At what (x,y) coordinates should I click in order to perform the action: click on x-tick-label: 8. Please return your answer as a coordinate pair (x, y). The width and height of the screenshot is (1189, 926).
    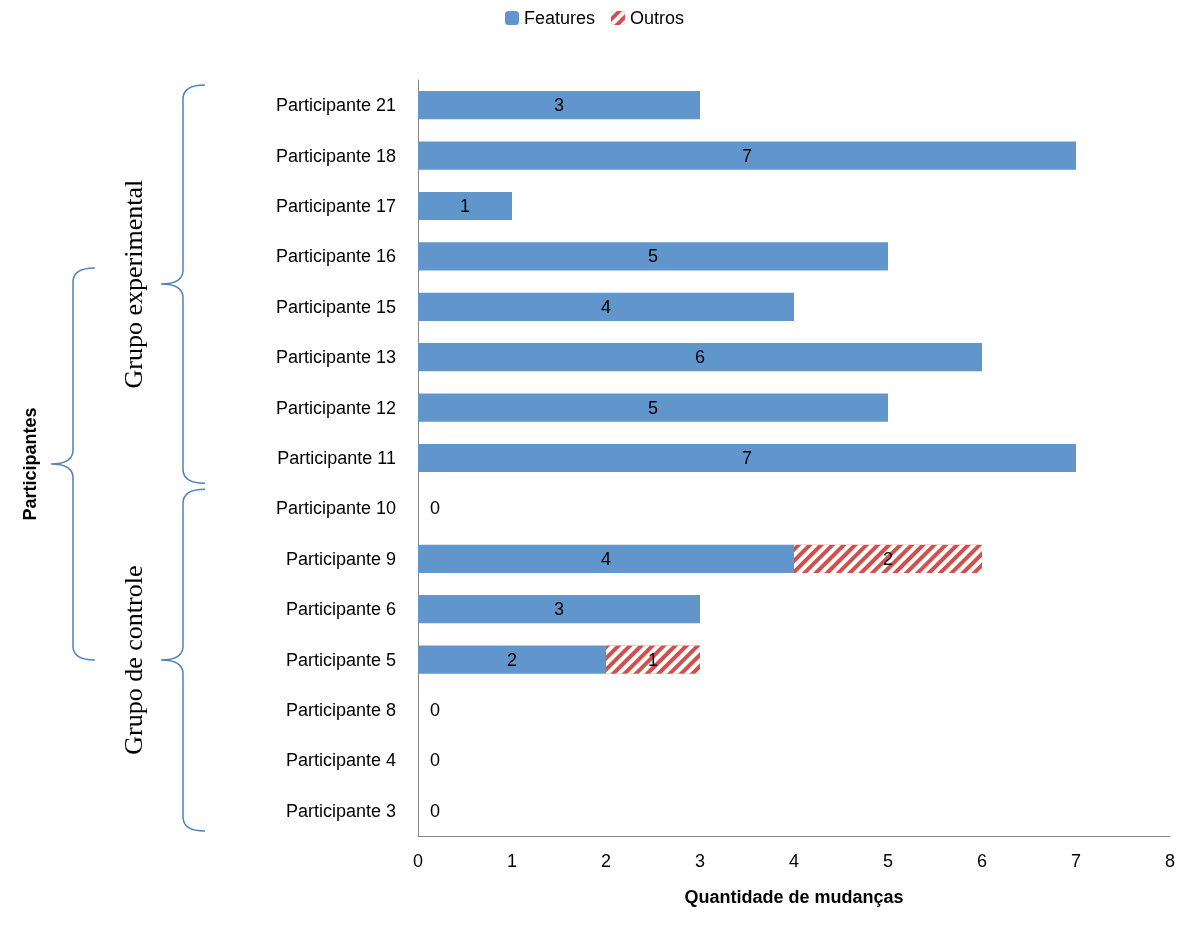
    Looking at the image, I should click on (1170, 861).